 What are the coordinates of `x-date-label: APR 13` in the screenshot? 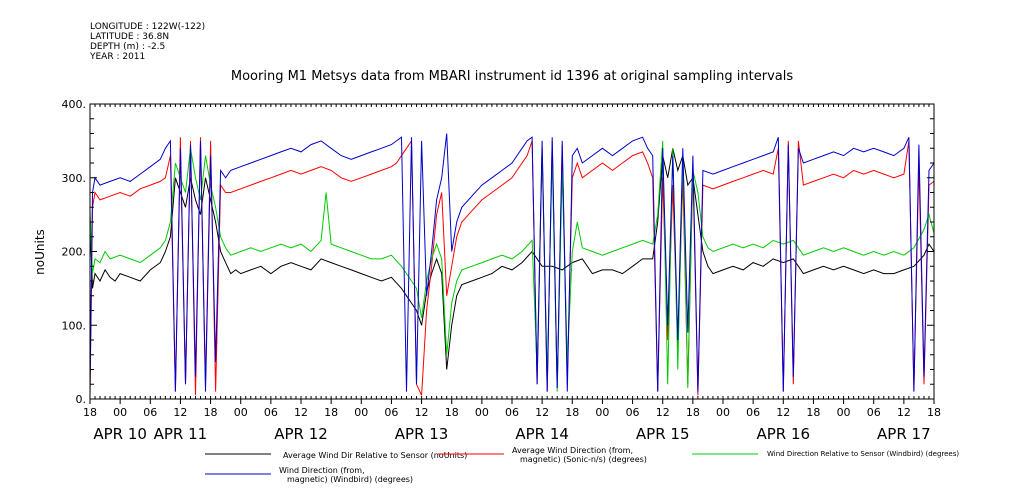 It's located at (422, 434).